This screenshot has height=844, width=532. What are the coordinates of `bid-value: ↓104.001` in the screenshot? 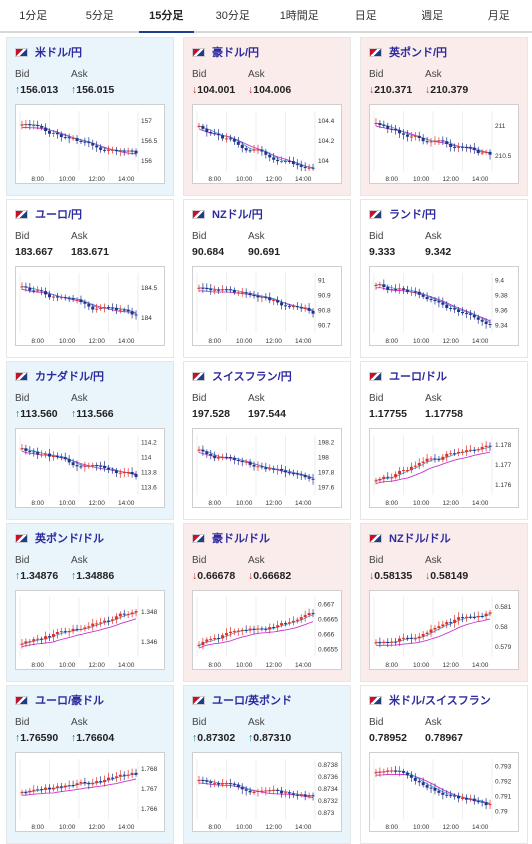 It's located at (213, 90).